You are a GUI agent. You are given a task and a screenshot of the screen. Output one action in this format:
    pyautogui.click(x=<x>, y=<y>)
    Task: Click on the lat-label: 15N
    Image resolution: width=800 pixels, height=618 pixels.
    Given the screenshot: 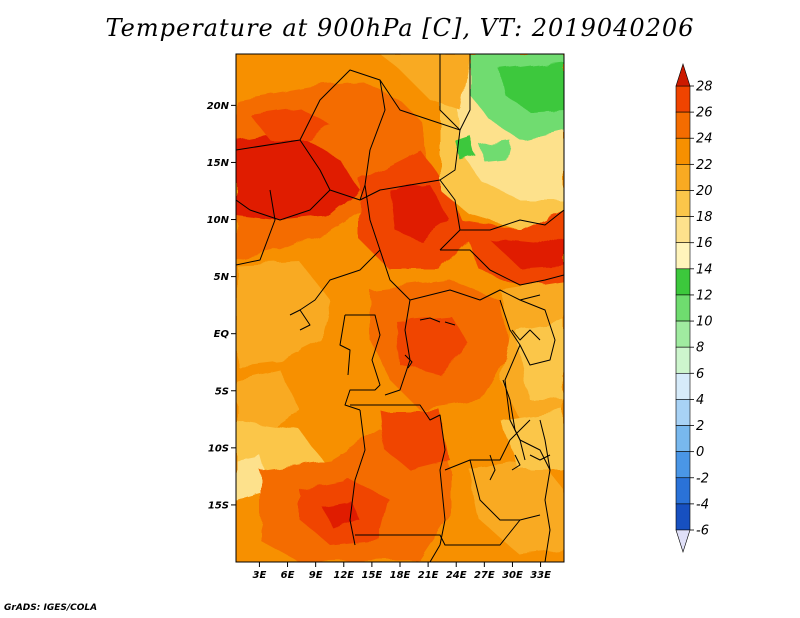 What is the action you would take?
    pyautogui.click(x=218, y=163)
    